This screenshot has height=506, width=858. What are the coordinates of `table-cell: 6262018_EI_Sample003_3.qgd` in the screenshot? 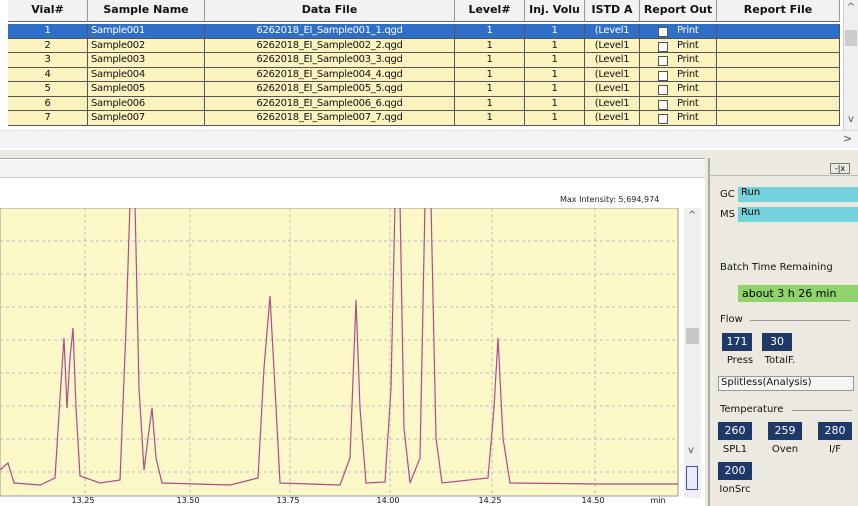 It's located at (330, 60).